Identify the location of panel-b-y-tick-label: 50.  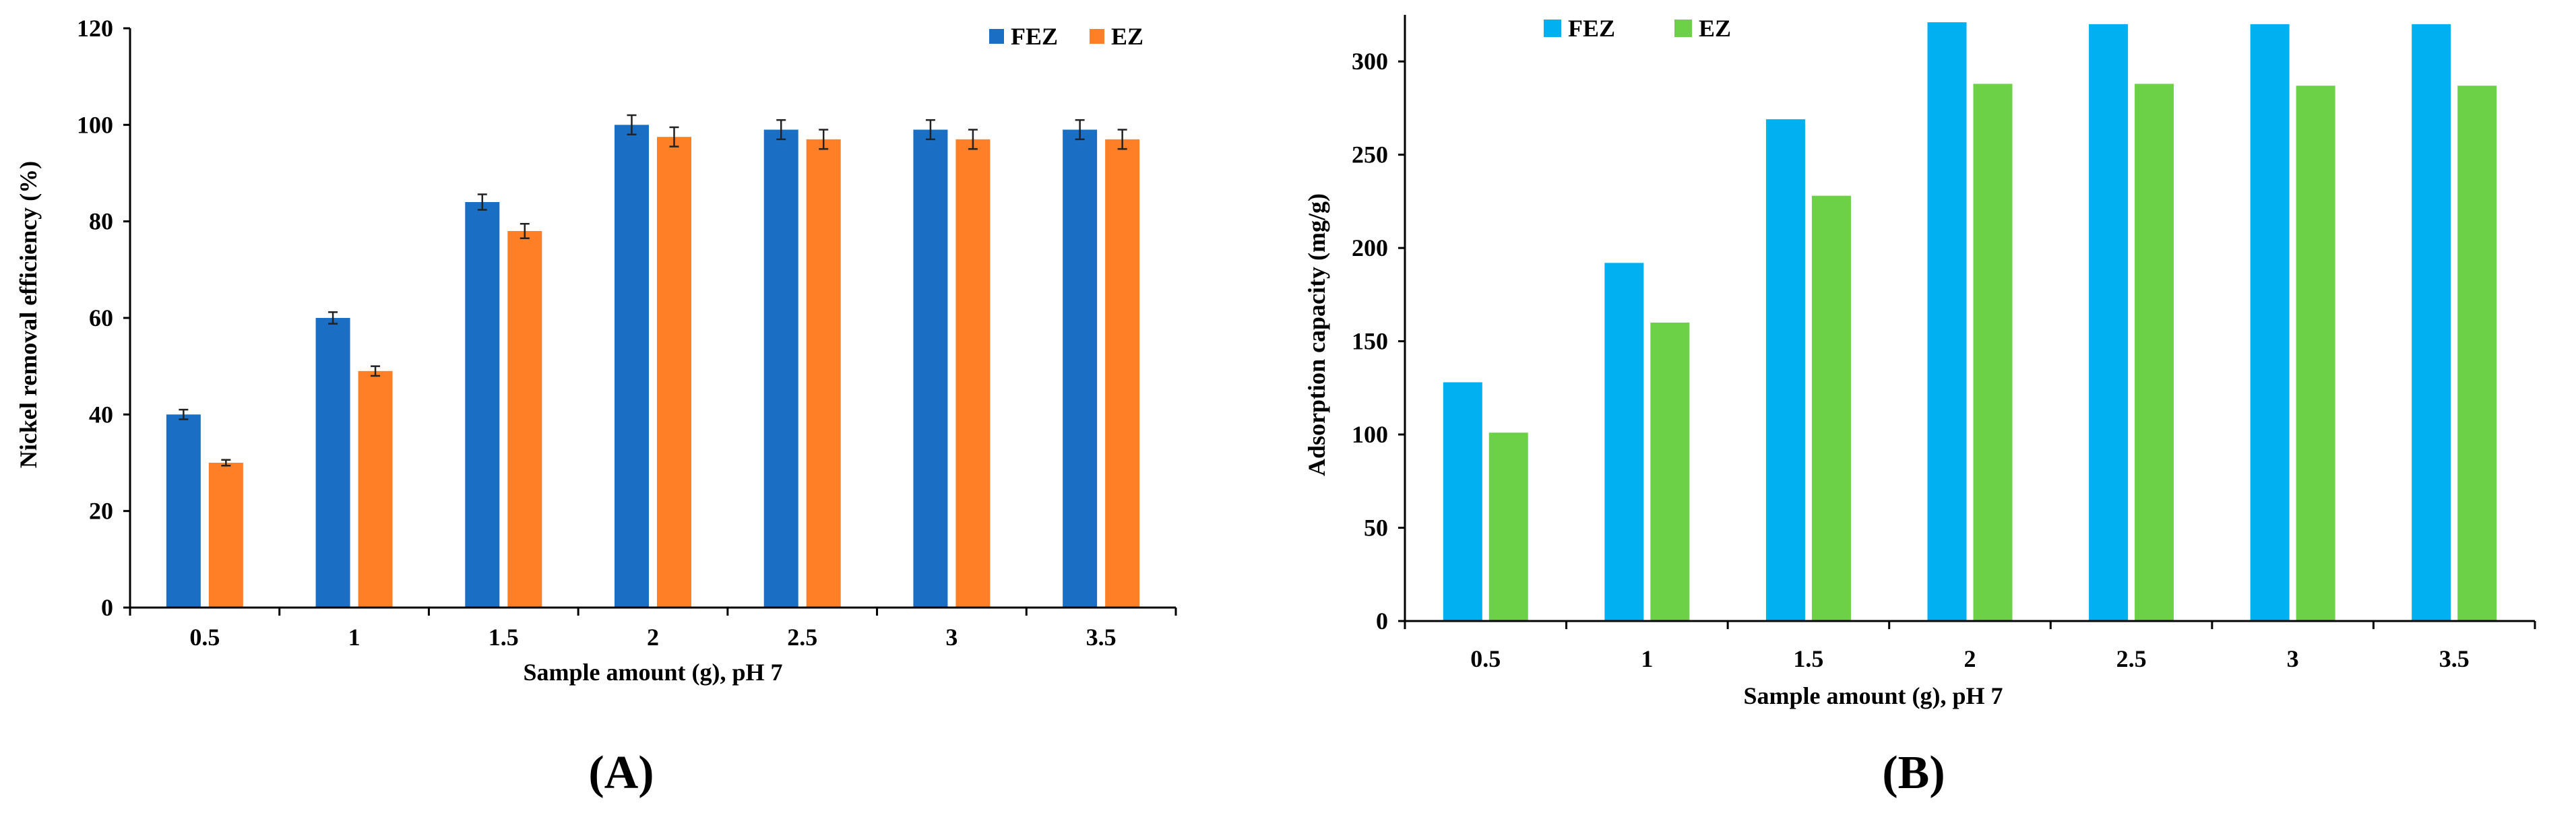
(1376, 528).